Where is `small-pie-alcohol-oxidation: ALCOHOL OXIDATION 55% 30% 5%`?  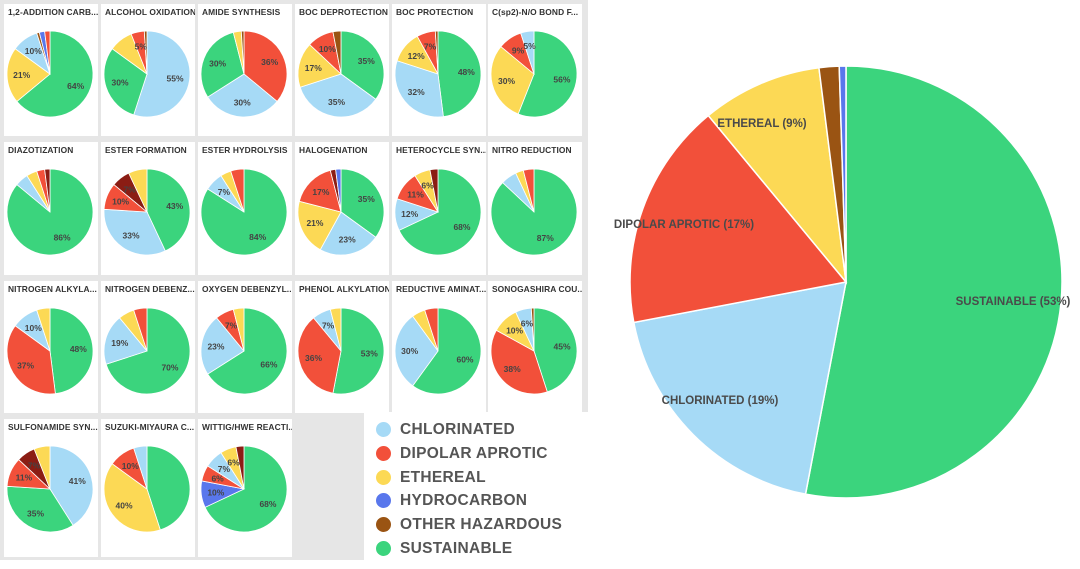
small-pie-alcohol-oxidation: ALCOHOL OXIDATION 55% 30% 5% is located at coordinates (148, 70).